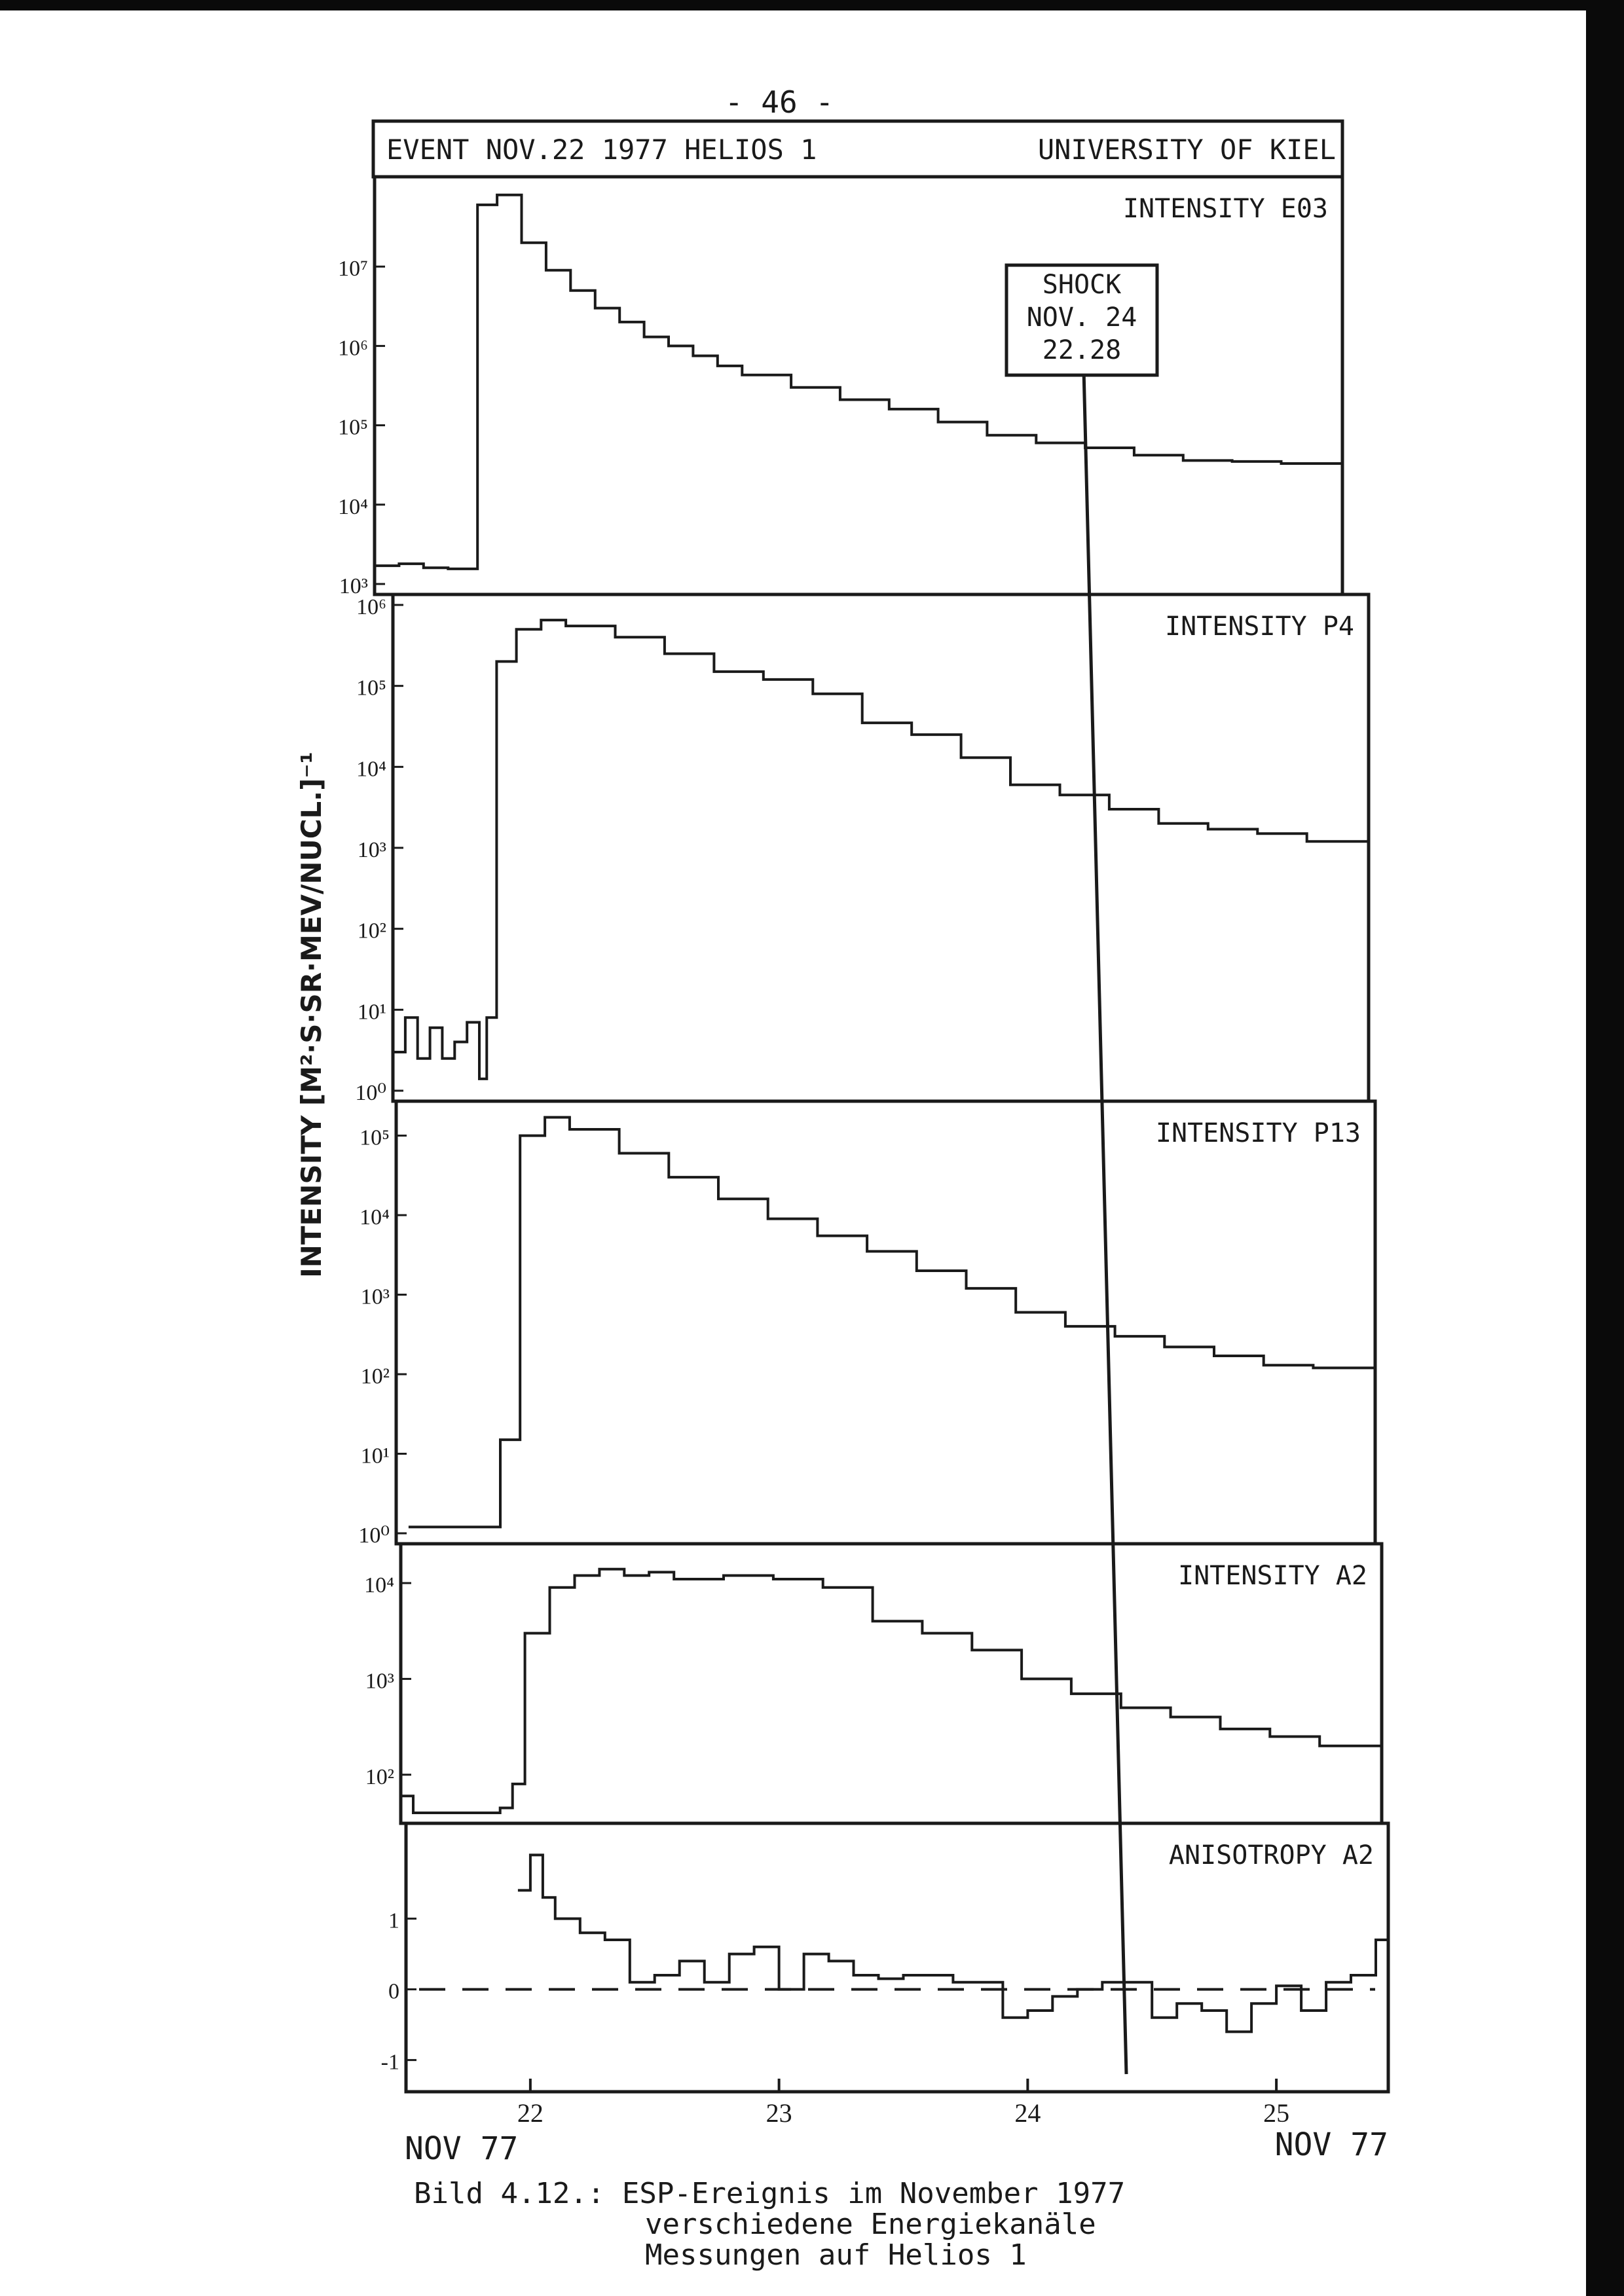 The width and height of the screenshot is (1624, 2296). Describe the element at coordinates (1259, 626) in the screenshot. I see `panel-title: INTENSITY P4` at that location.